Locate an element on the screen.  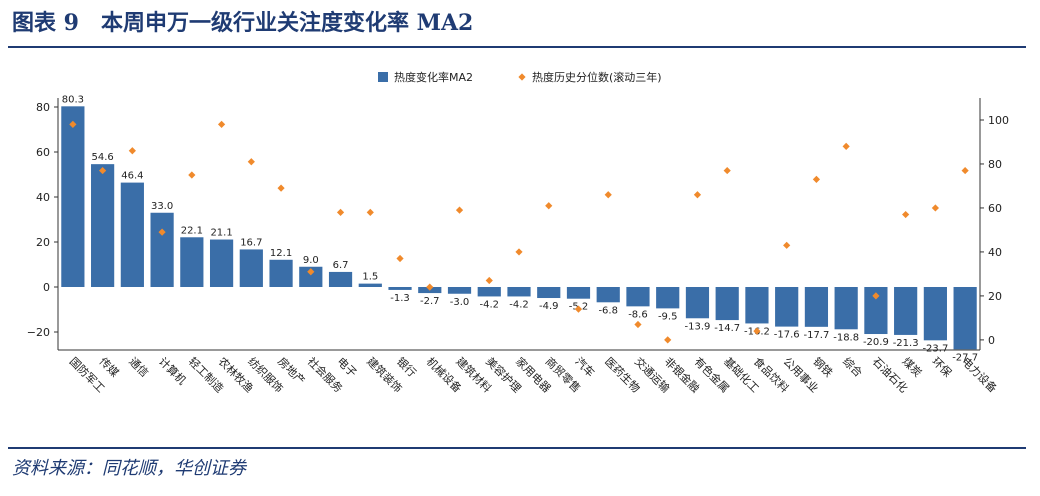
bar-data-label: 16.7 is located at coordinates (251, 242).